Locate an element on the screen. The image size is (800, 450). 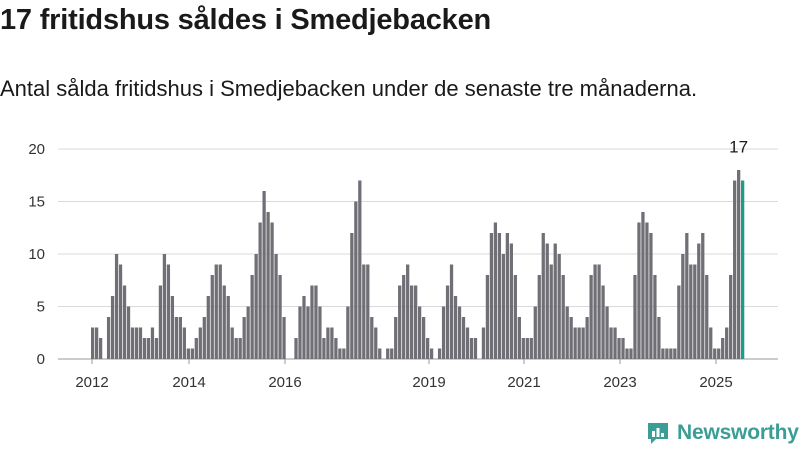
y-tick-label: 10 is located at coordinates (36, 254).